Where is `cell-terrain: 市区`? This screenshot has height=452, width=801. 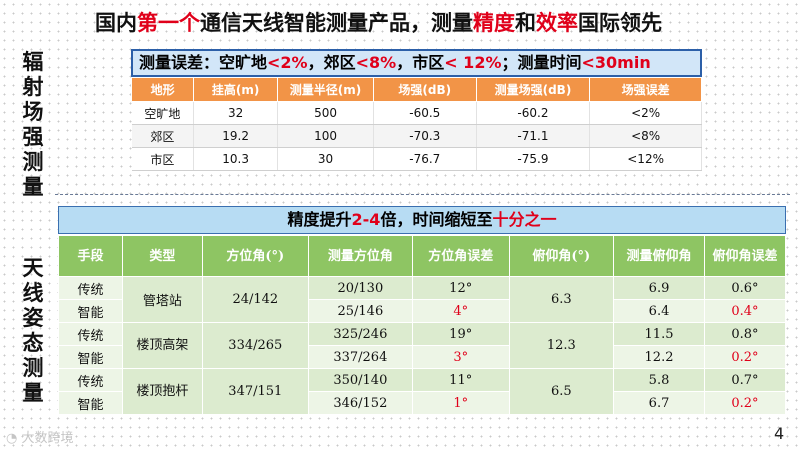 cell-terrain: 市区 is located at coordinates (163, 159).